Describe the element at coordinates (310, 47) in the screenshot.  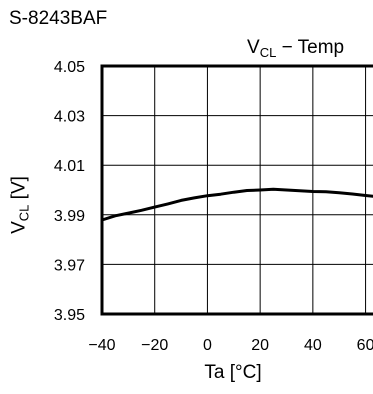
I see `chart-title-rest: − Temp` at that location.